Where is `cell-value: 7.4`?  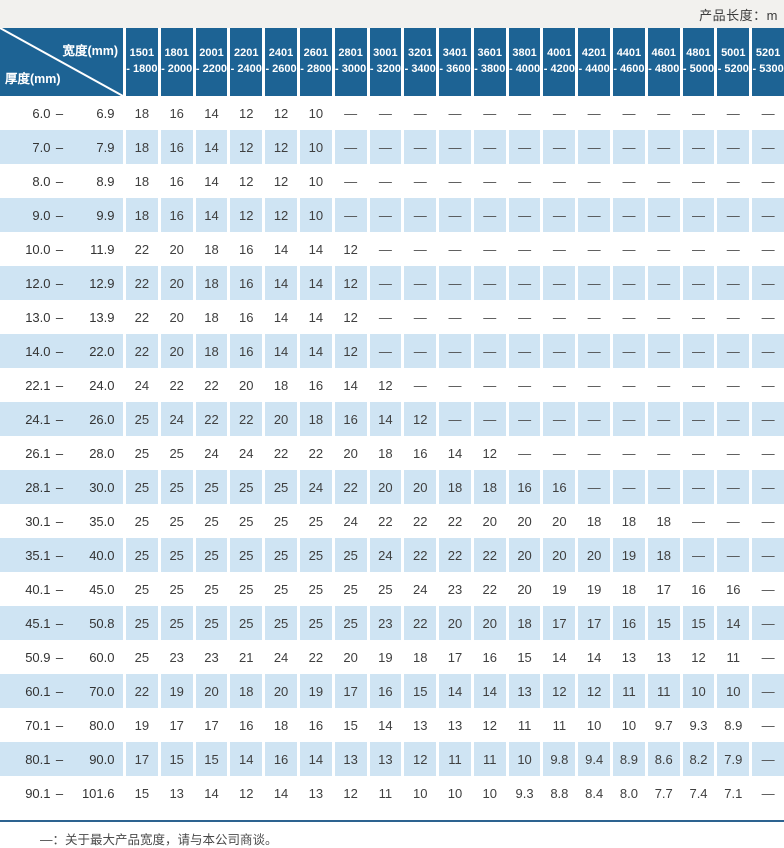
cell-value: 7.4 is located at coordinates (698, 793).